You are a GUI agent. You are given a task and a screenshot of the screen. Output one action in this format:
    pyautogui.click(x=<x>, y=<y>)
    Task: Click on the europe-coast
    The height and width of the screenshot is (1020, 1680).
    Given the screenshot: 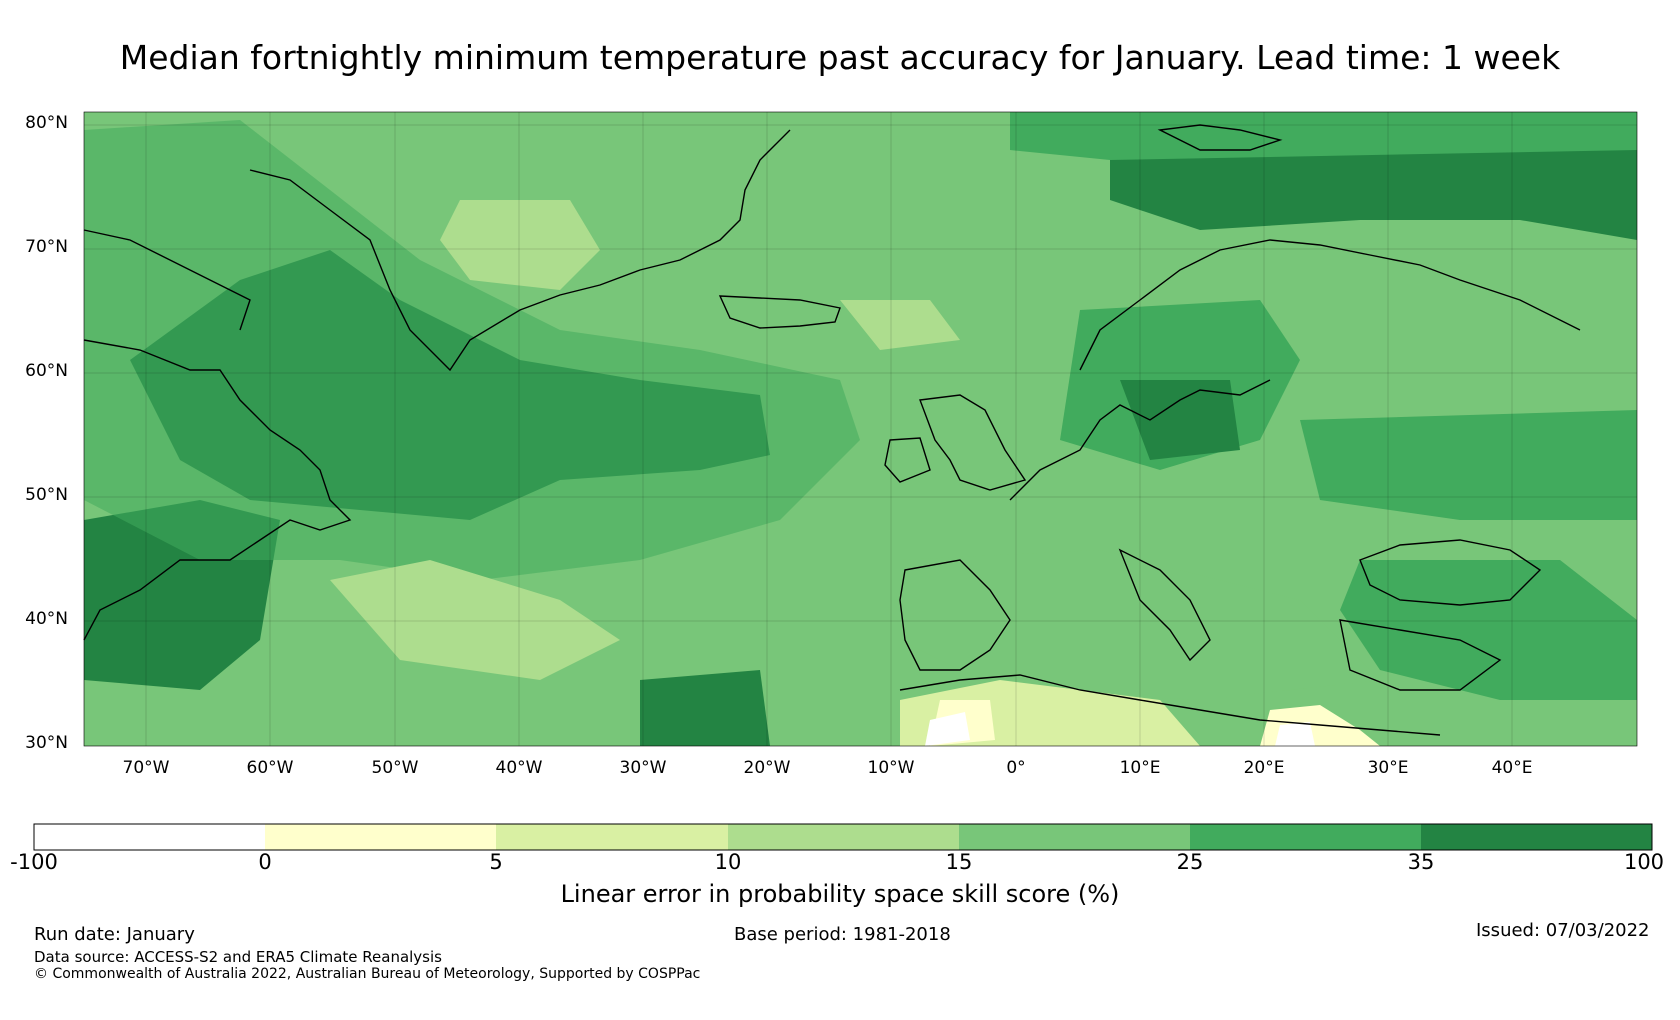 What is the action you would take?
    pyautogui.click(x=1140, y=440)
    